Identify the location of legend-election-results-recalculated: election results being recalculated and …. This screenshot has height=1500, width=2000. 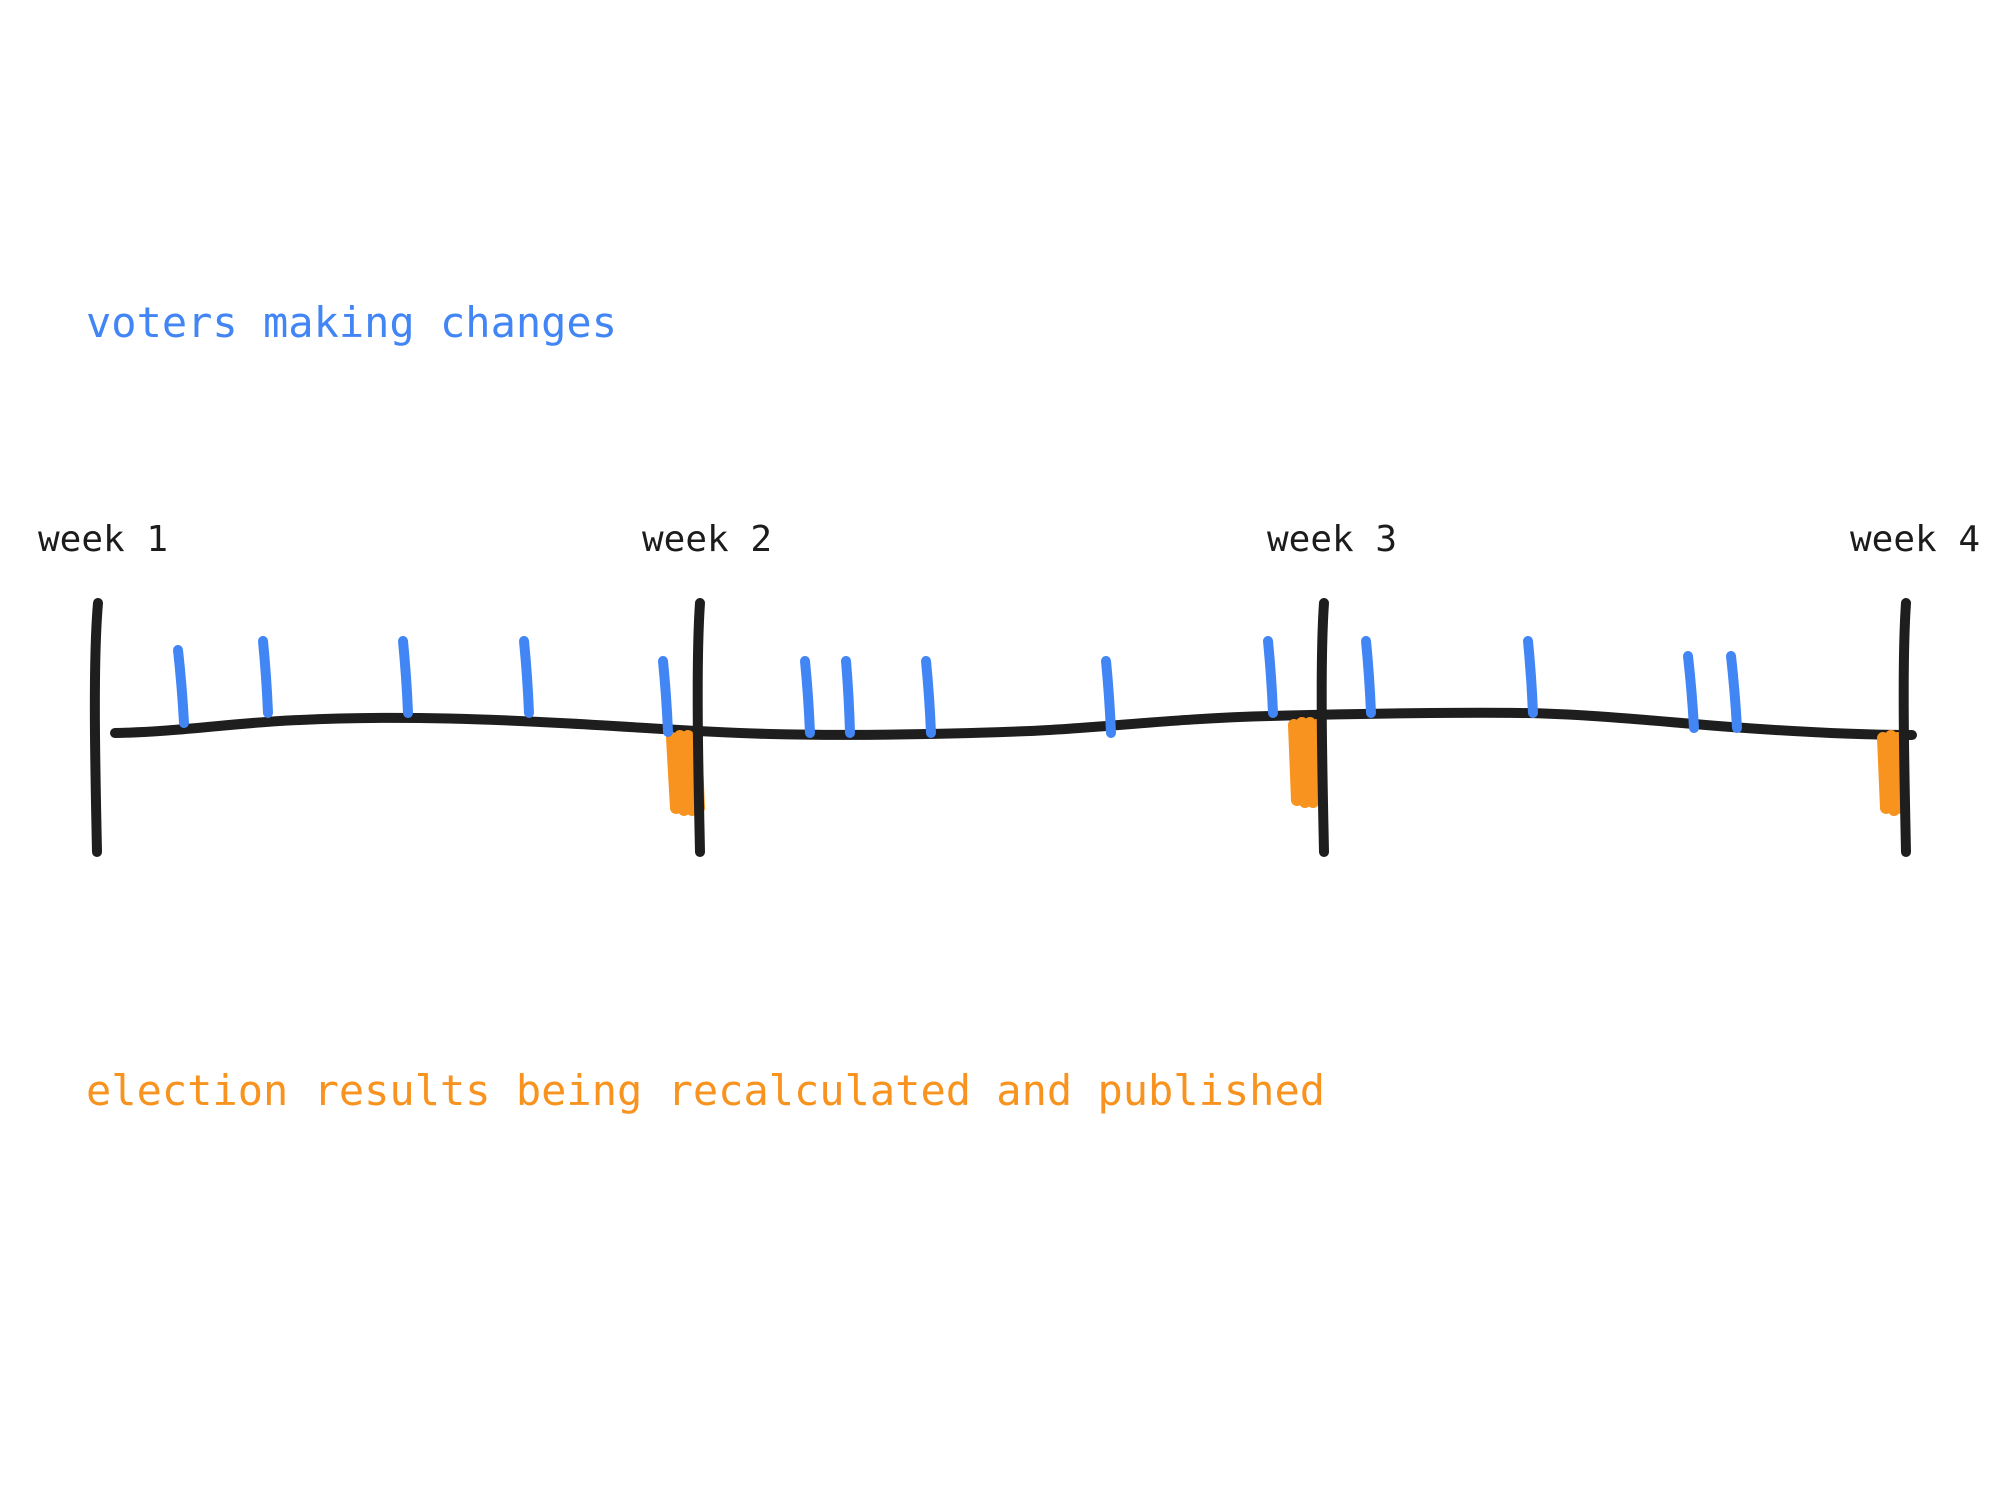
(706, 1090).